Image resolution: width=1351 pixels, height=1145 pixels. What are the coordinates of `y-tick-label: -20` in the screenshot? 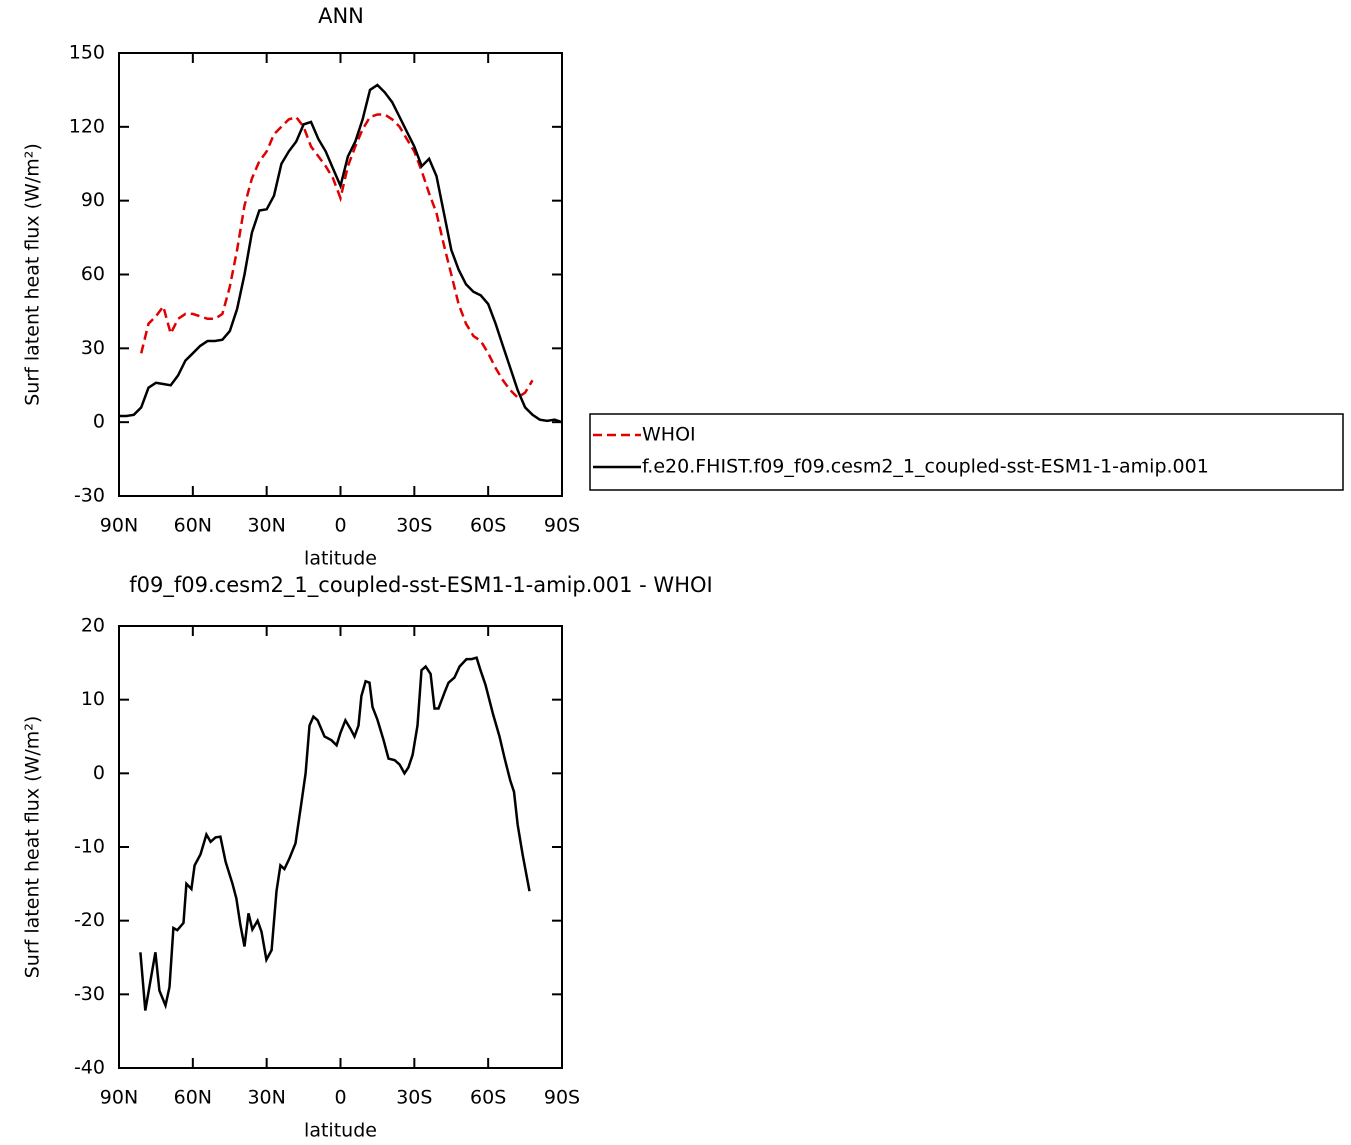 It's located at (89, 920).